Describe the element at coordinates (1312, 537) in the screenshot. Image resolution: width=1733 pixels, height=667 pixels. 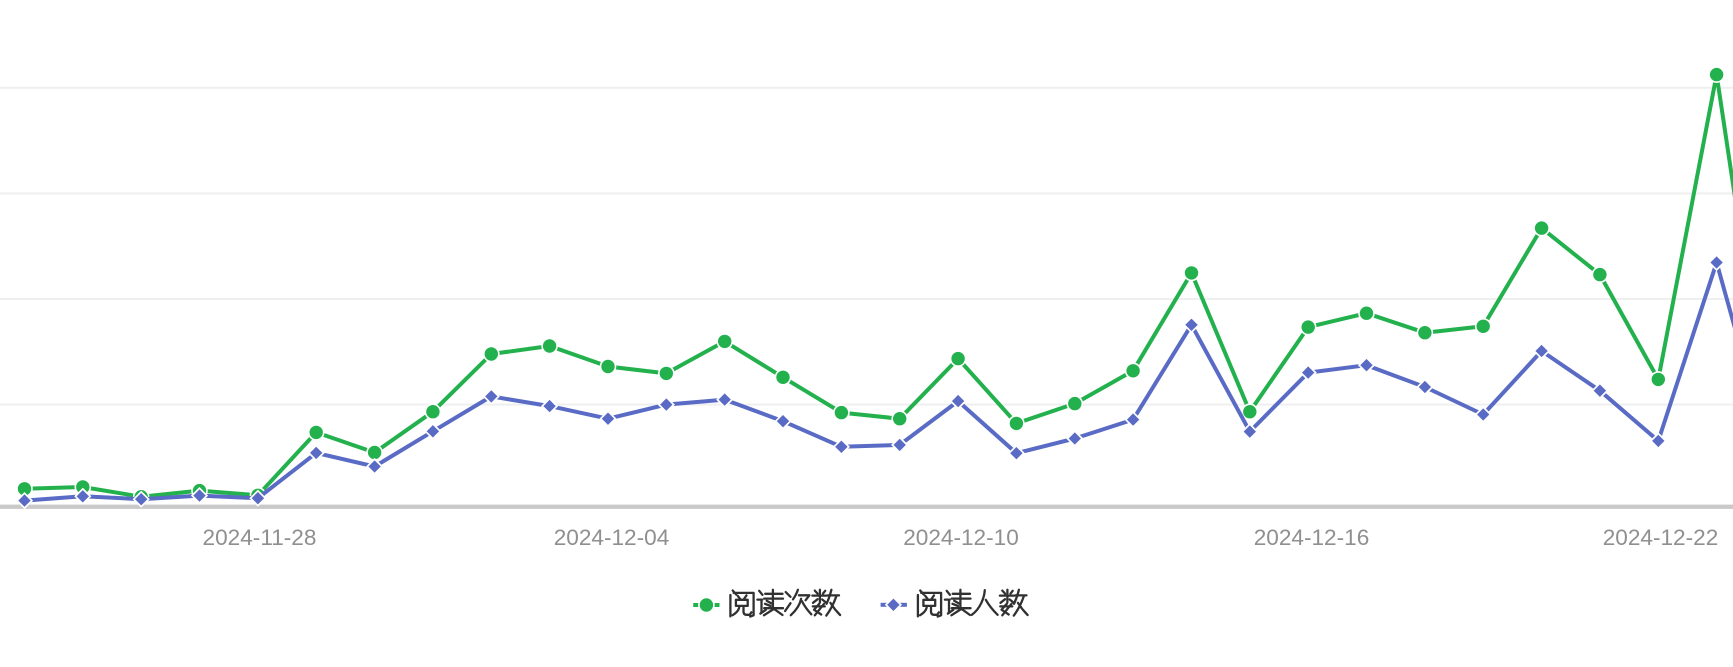
I see `svg-text: 2024-12-16` at that location.